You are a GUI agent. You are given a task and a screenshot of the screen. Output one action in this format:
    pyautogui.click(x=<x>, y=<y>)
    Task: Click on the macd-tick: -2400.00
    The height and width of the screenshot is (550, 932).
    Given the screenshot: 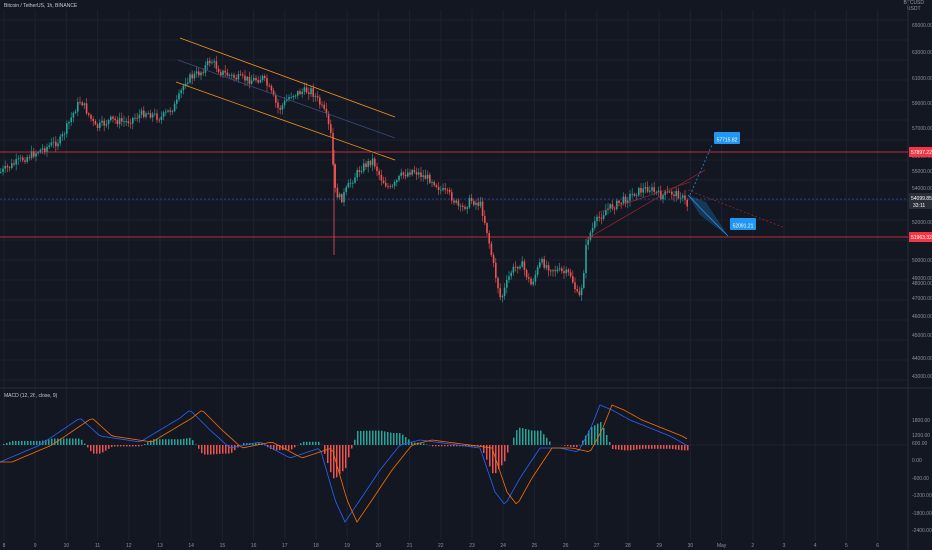 What is the action you would take?
    pyautogui.click(x=922, y=531)
    